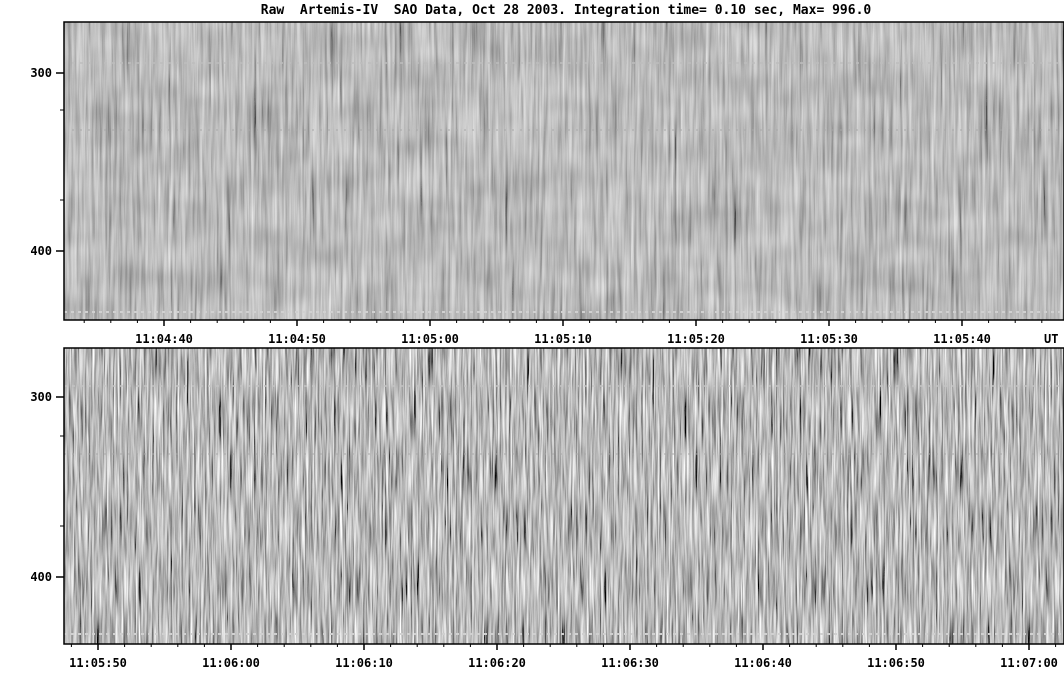  I want to click on bottom-y-tick-label: 300, so click(41, 397).